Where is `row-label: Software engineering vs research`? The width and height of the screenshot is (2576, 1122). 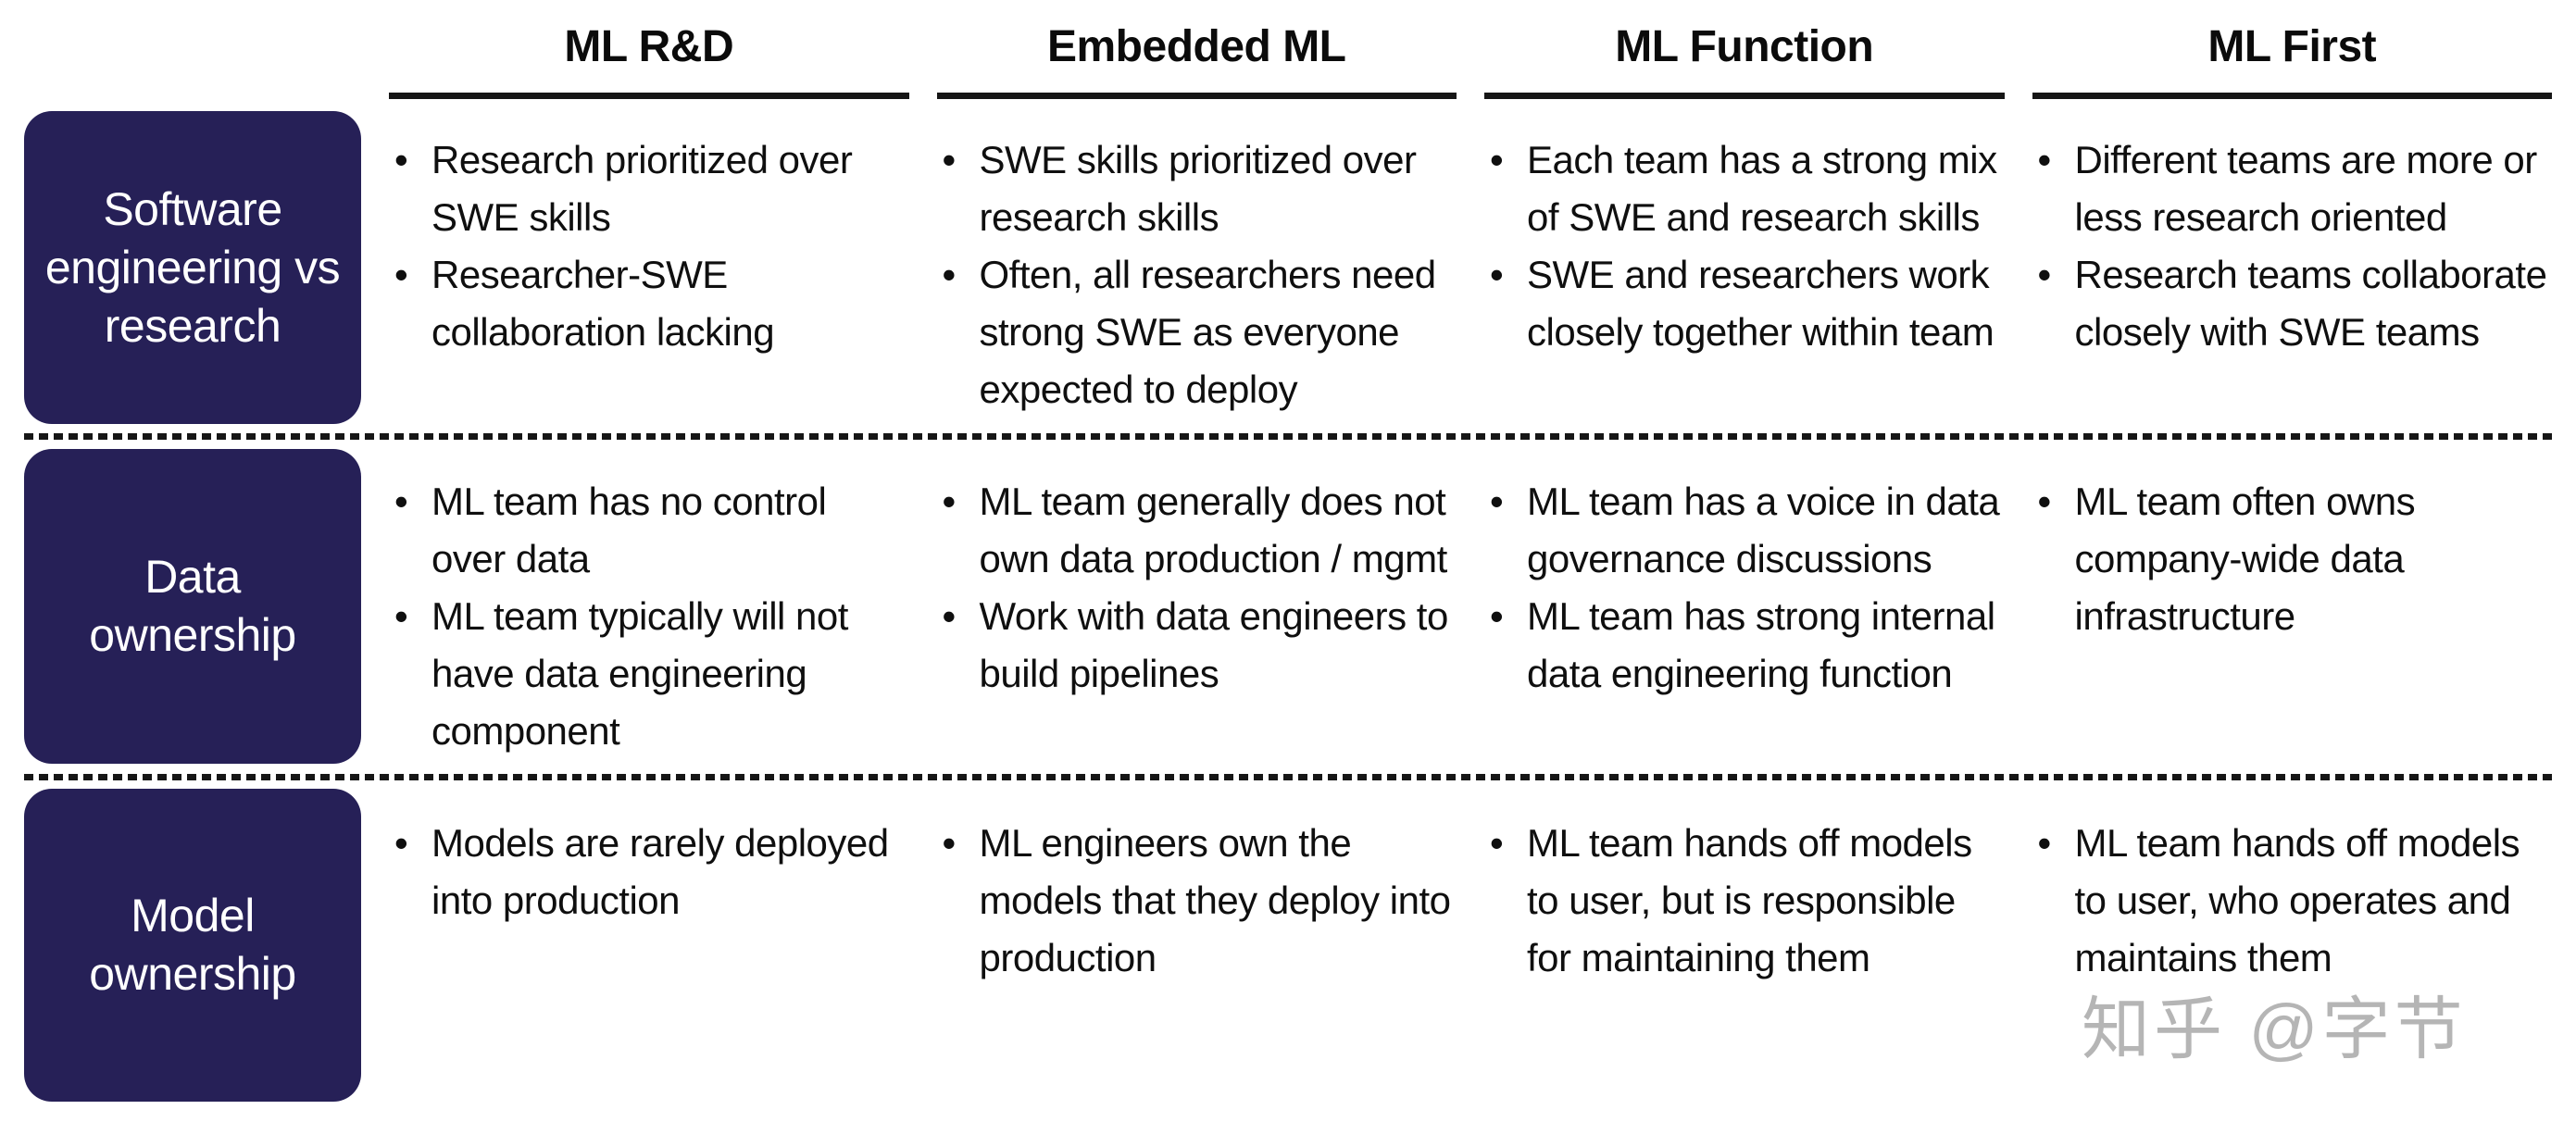 row-label: Software engineering vs research is located at coordinates (192, 268).